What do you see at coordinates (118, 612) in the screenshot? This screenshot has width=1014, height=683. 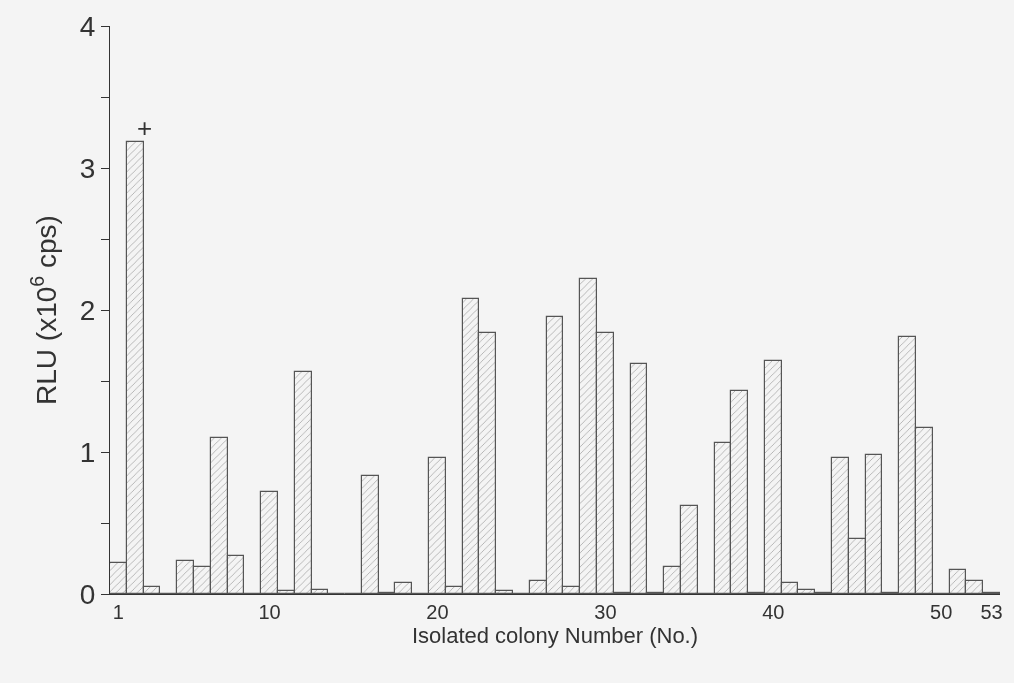 I see `x-tick-label: 1` at bounding box center [118, 612].